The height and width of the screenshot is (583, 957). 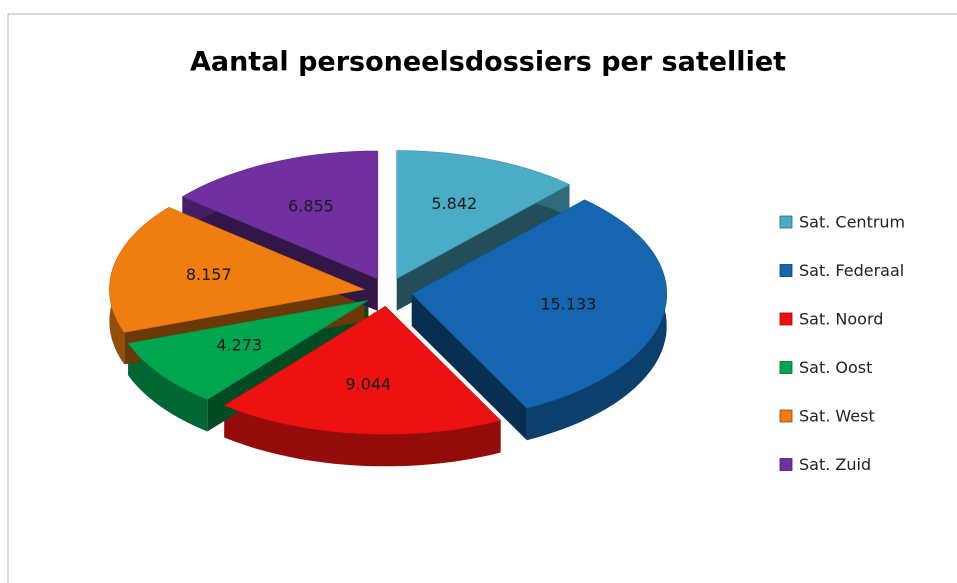 What do you see at coordinates (835, 464) in the screenshot?
I see `legend-label: Sat. Zuid` at bounding box center [835, 464].